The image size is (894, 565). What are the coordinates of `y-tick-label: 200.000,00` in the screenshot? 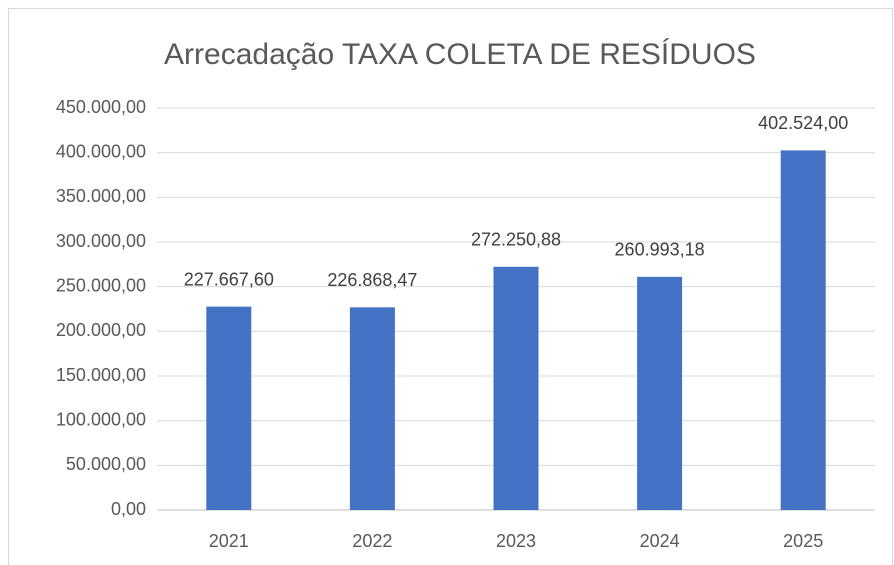 It's located at (101, 330).